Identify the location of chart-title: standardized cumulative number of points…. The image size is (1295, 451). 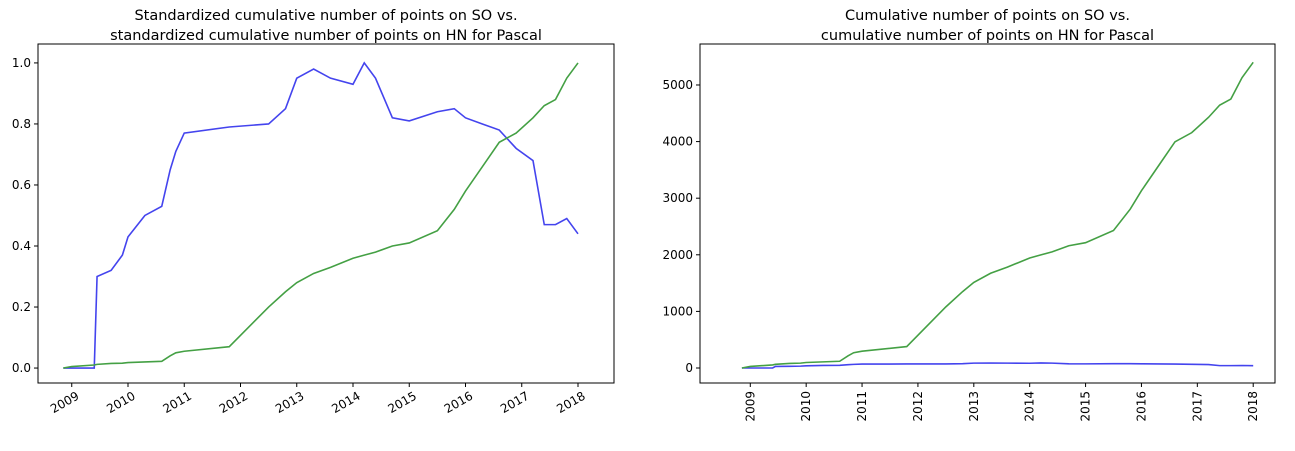
(326, 36).